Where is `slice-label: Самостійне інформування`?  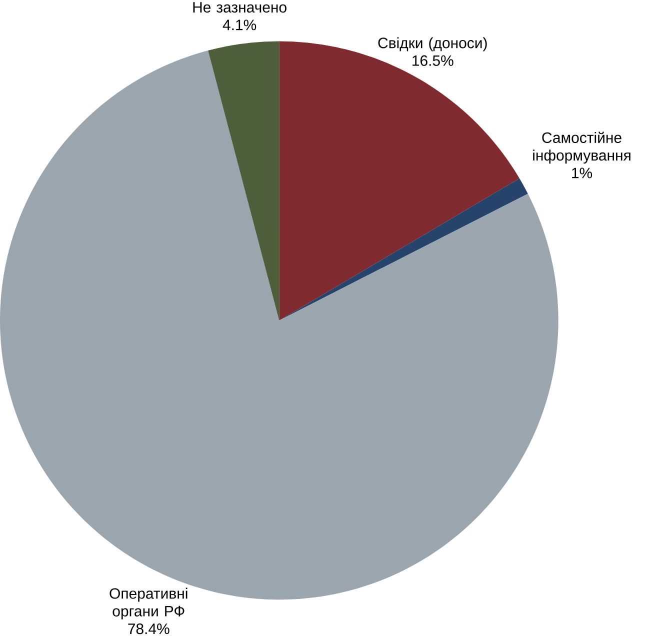
slice-label: Самостійне інформування is located at coordinates (581, 148).